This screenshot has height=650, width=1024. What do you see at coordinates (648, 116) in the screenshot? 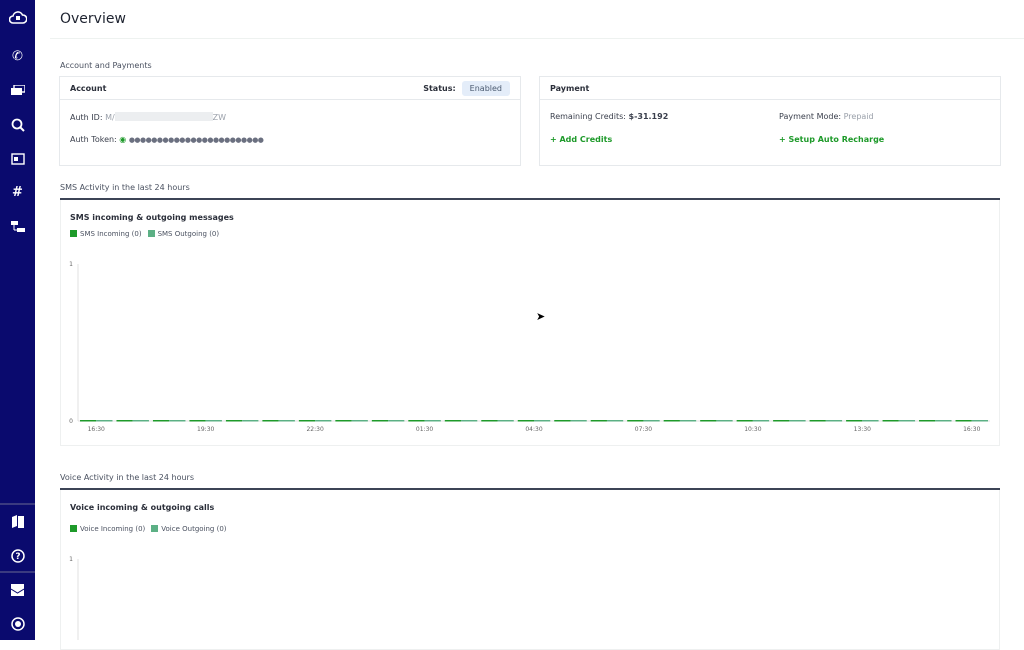
I see `credits-value: $-31.192` at bounding box center [648, 116].